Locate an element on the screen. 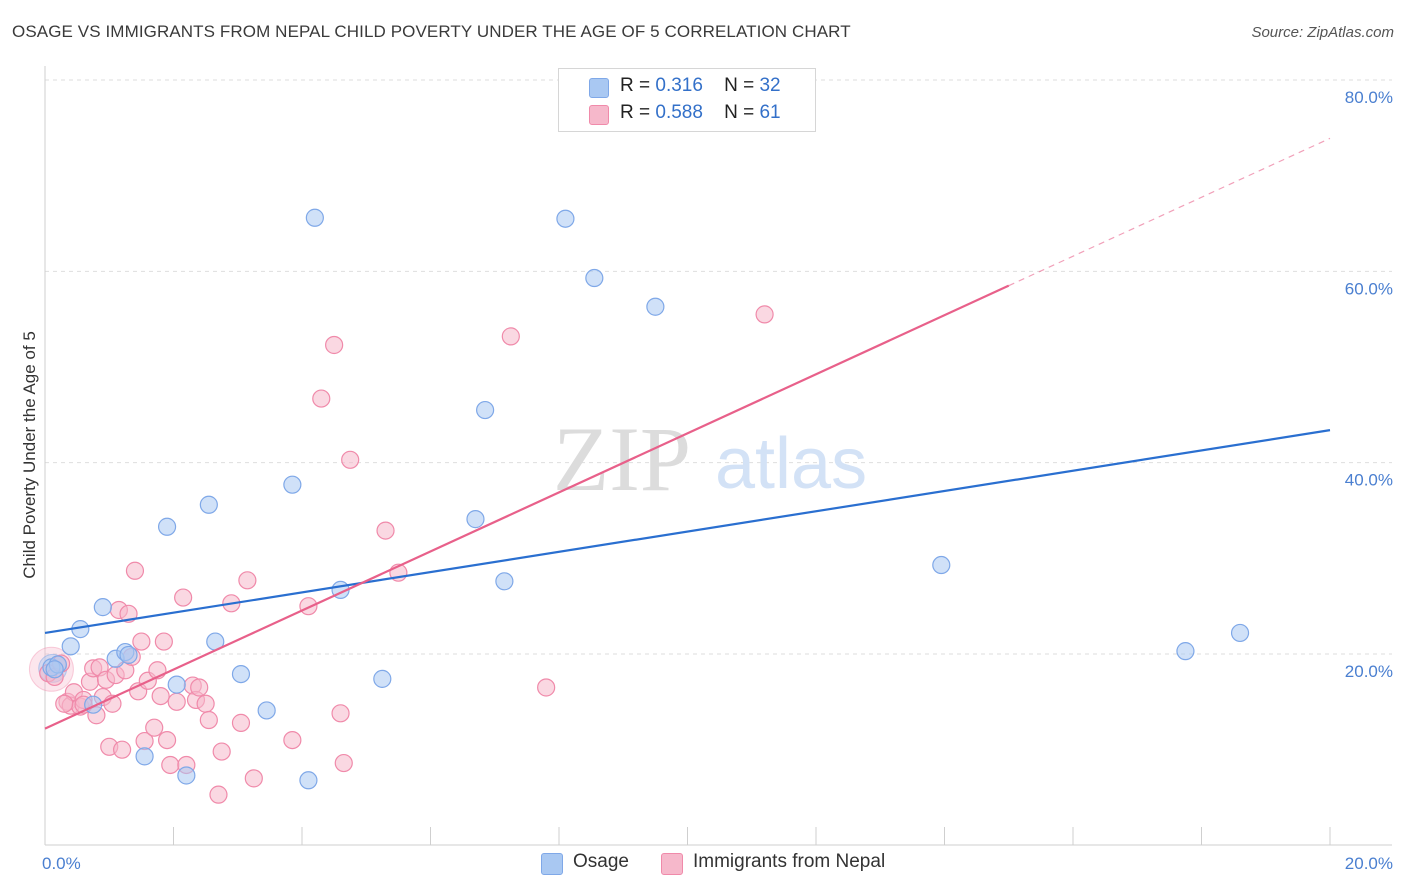 The image size is (1406, 892). y-tick-label: 40.0% is located at coordinates (1369, 480).